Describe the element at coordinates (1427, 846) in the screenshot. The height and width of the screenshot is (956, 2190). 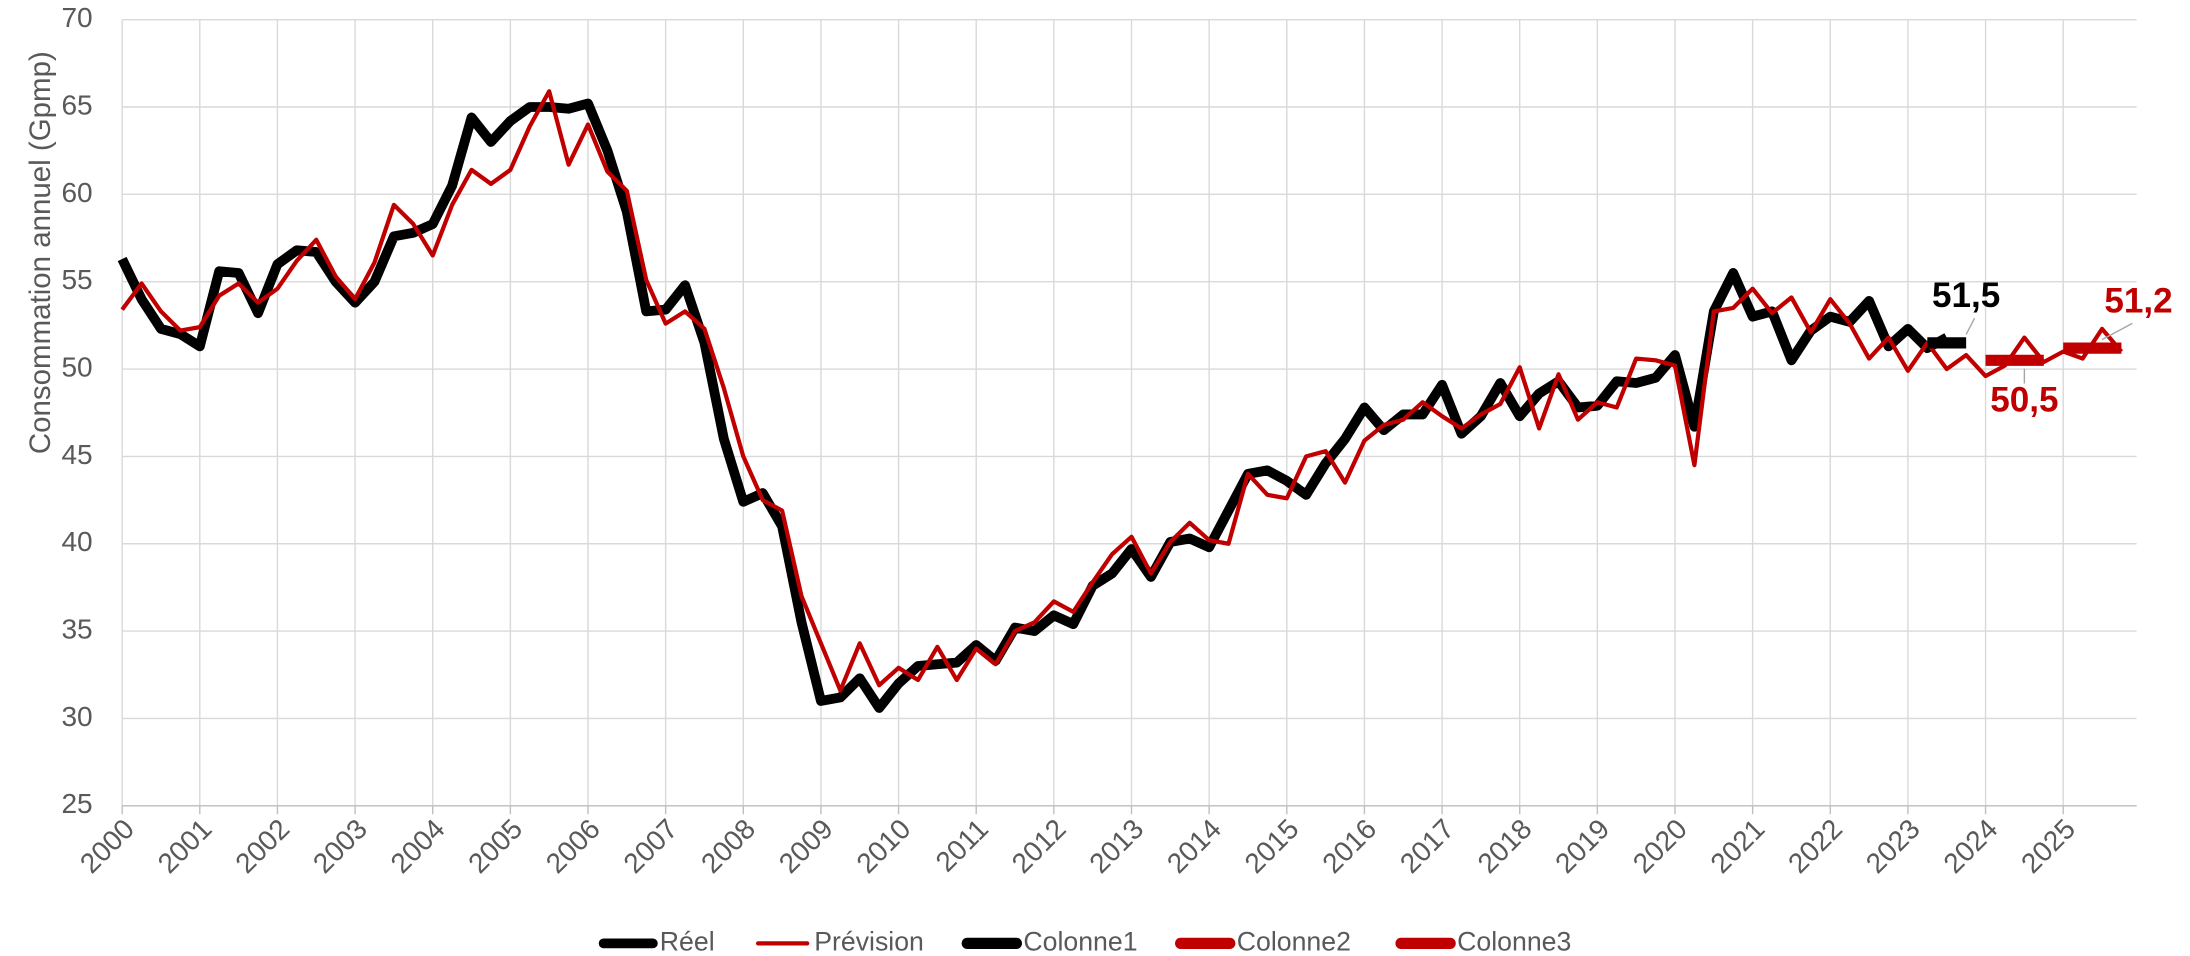
I see `x-tick-label: 2017` at that location.